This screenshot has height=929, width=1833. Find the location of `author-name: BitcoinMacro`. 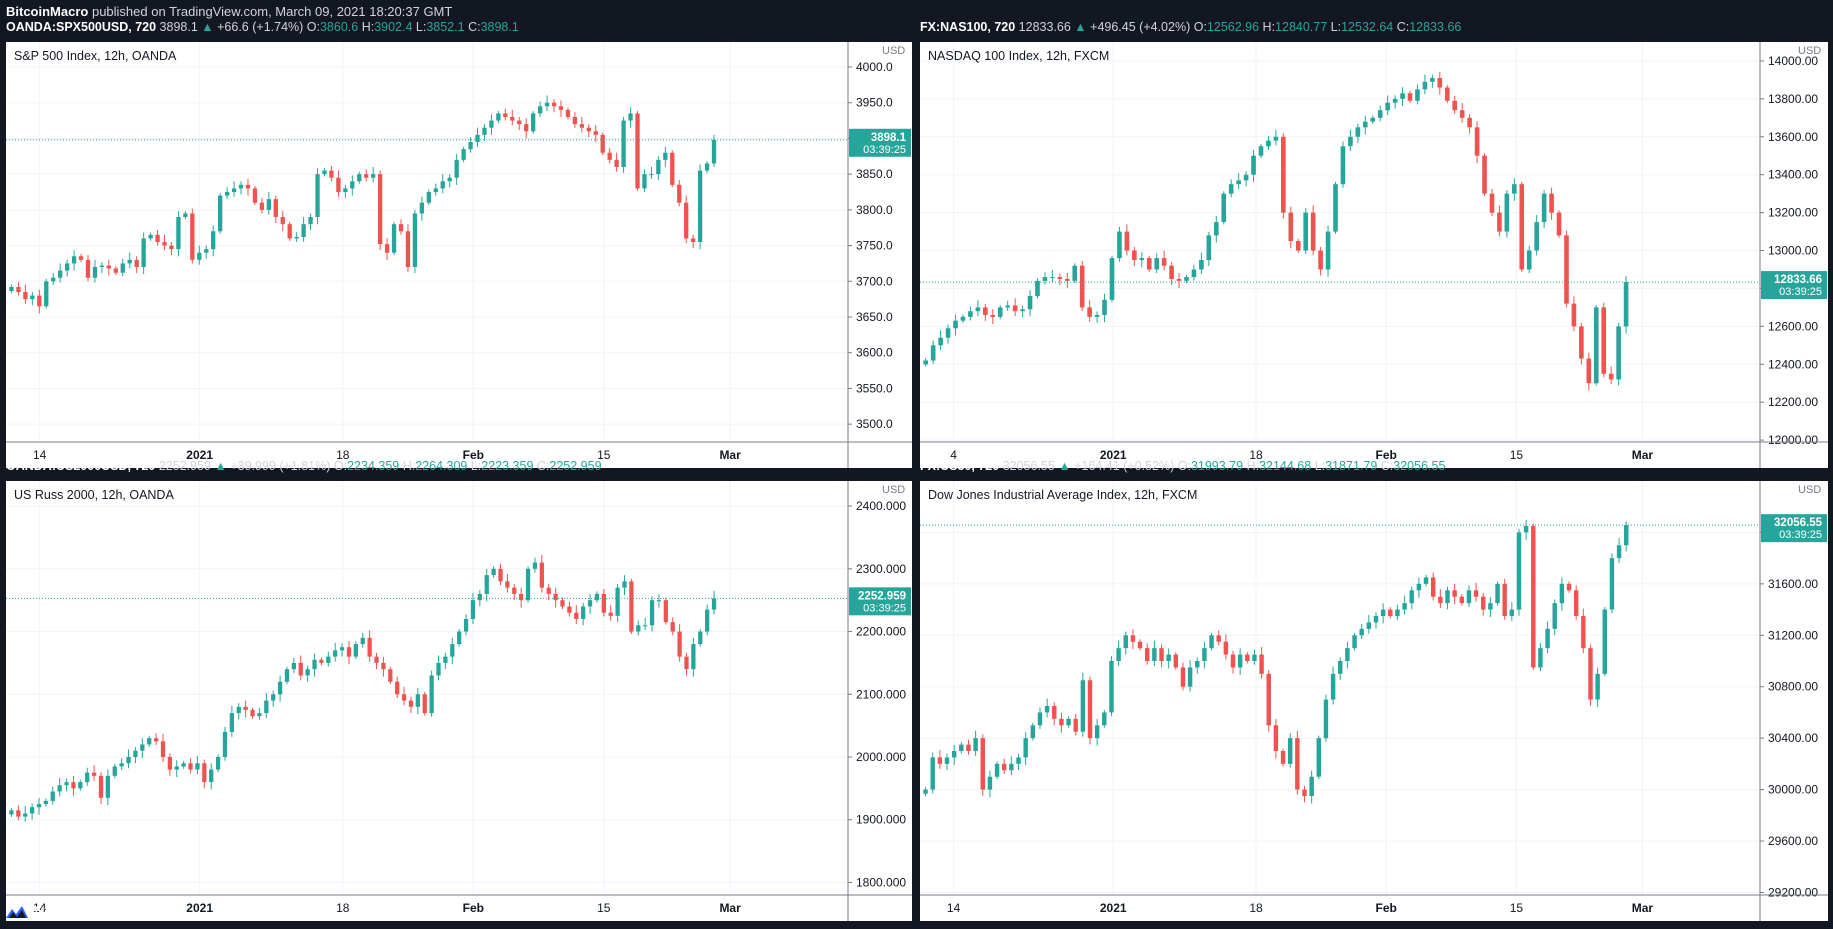

author-name: BitcoinMacro is located at coordinates (47, 11).